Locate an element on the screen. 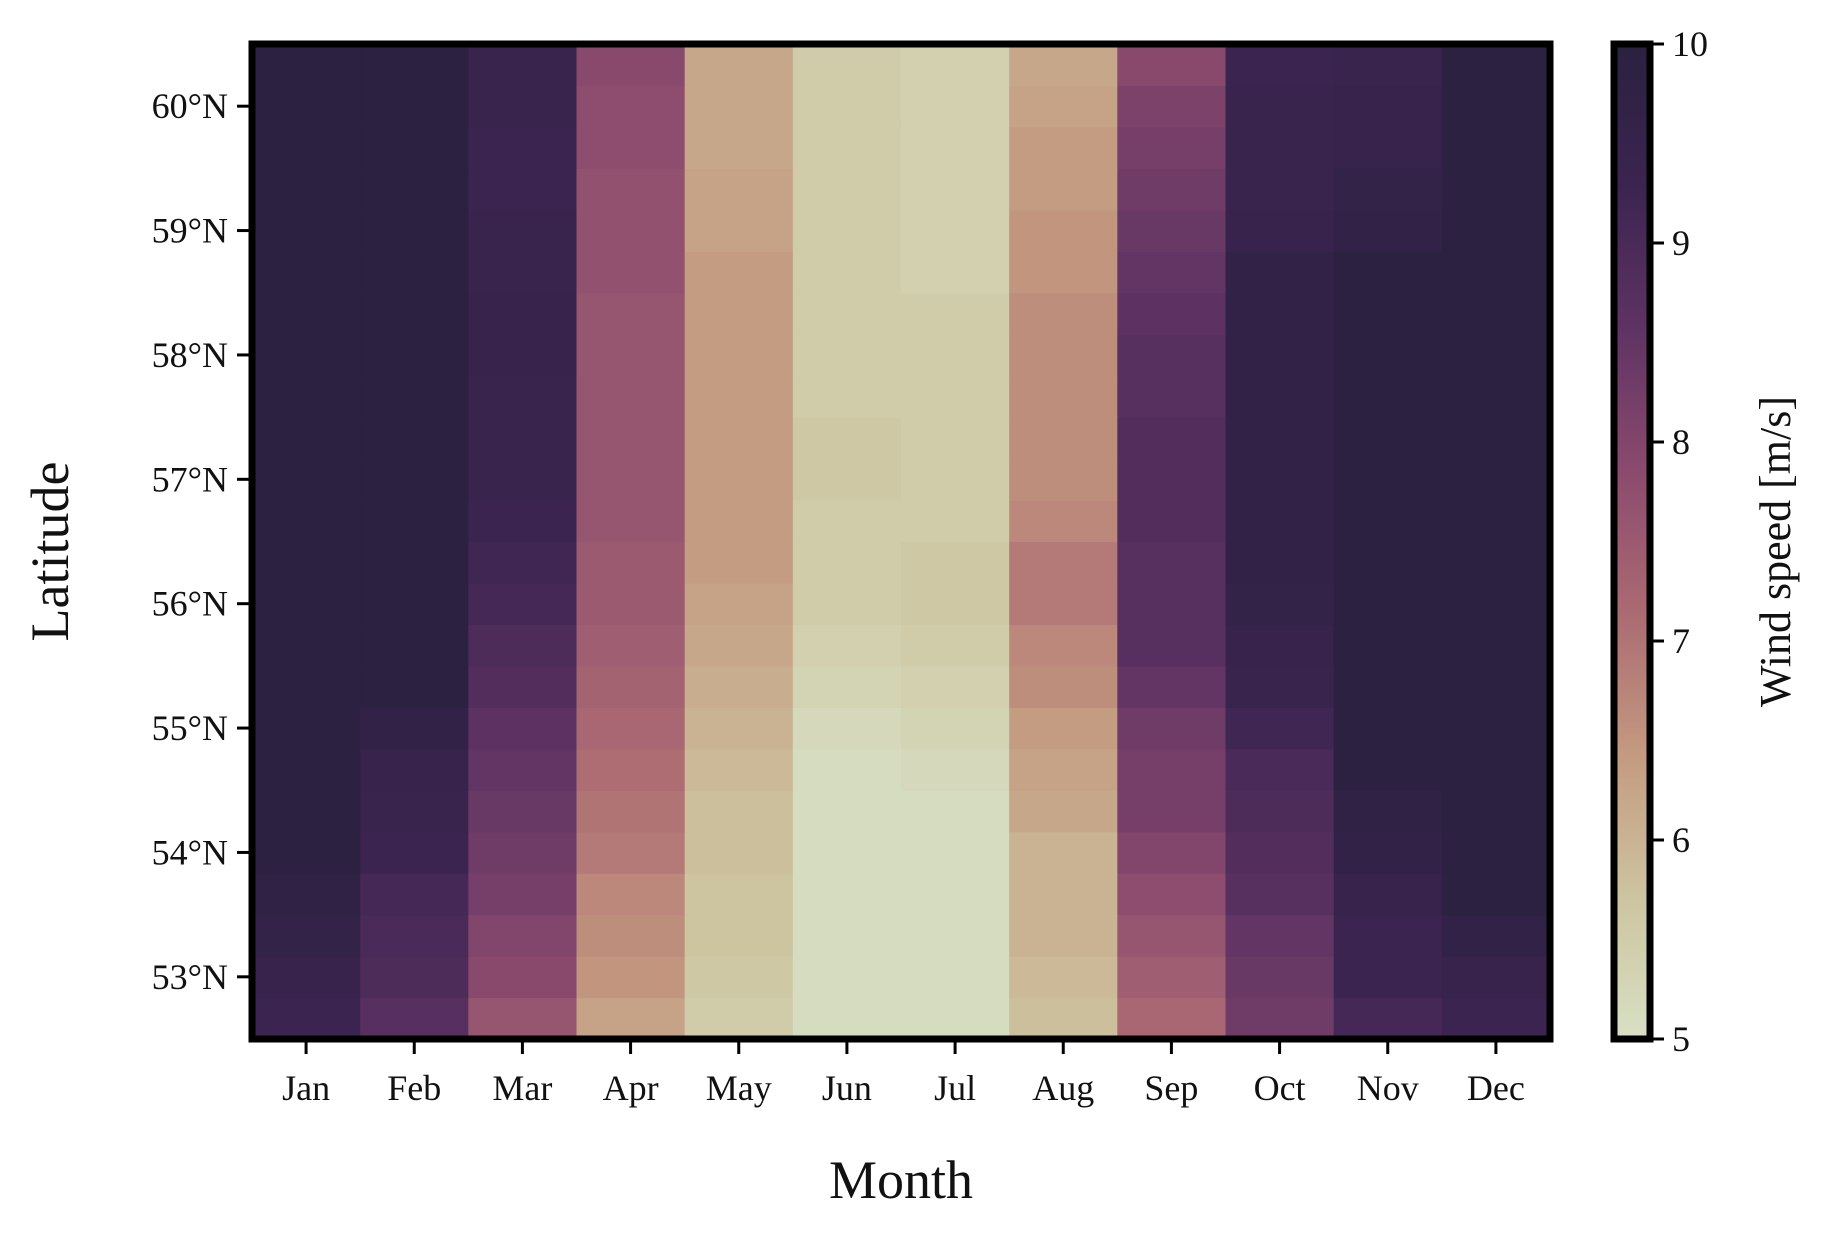 The width and height of the screenshot is (1831, 1239). y-tick-label: 56°N is located at coordinates (190, 604).